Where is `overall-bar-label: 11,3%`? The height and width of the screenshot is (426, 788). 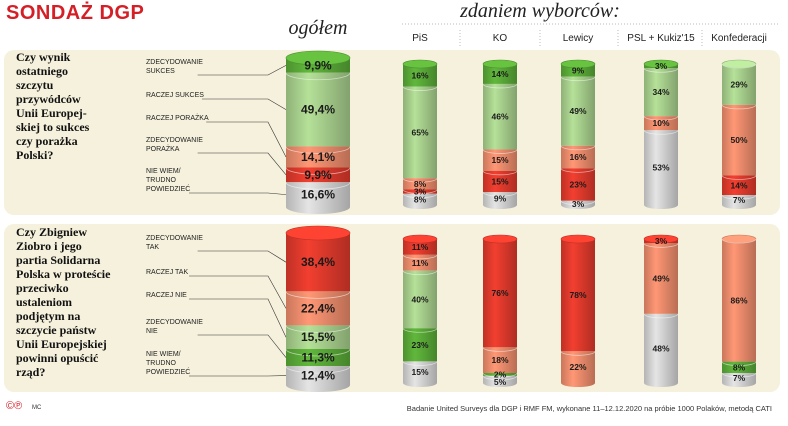 overall-bar-label: 11,3% is located at coordinates (318, 358).